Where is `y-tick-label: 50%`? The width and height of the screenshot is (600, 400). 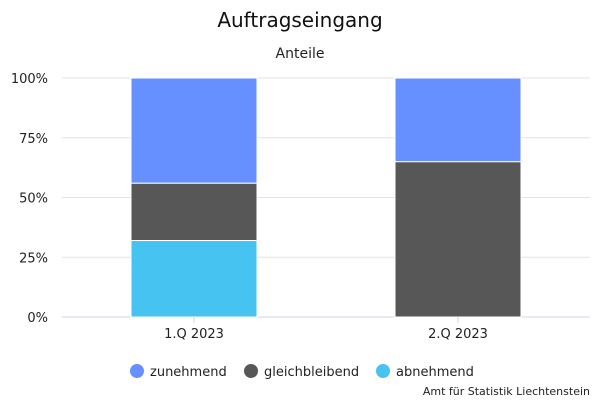 y-tick-label: 50% is located at coordinates (33, 199).